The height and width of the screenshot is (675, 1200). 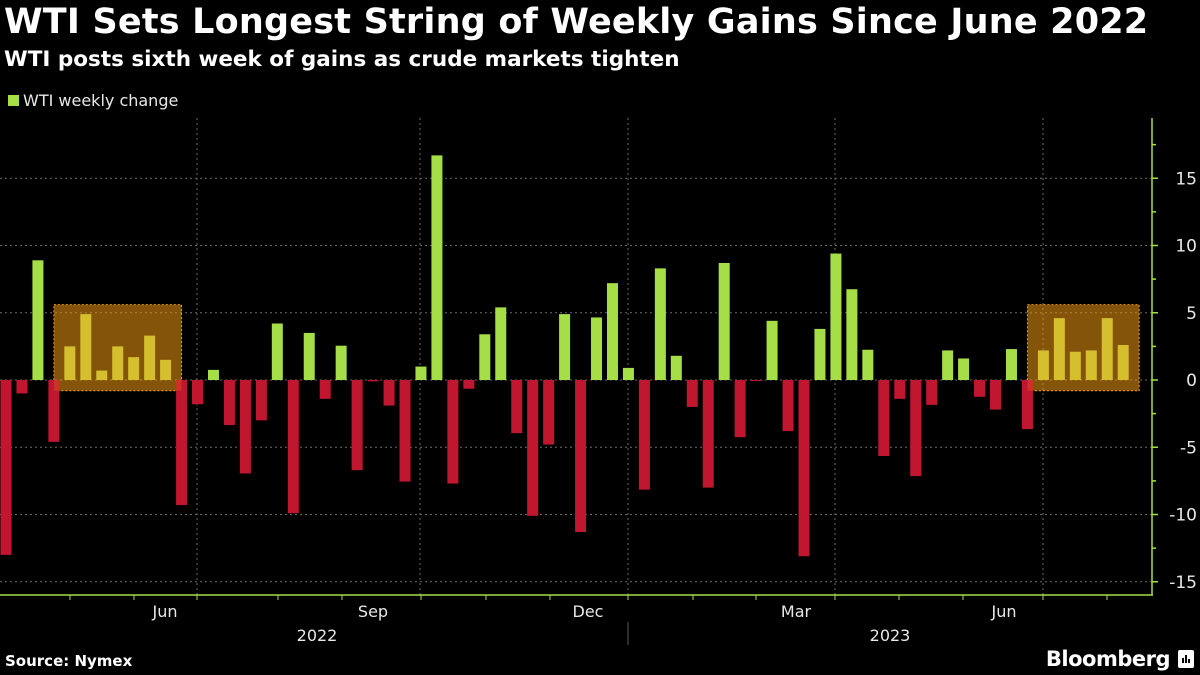 What do you see at coordinates (373, 611) in the screenshot?
I see `x-label-sep-2022: Sep` at bounding box center [373, 611].